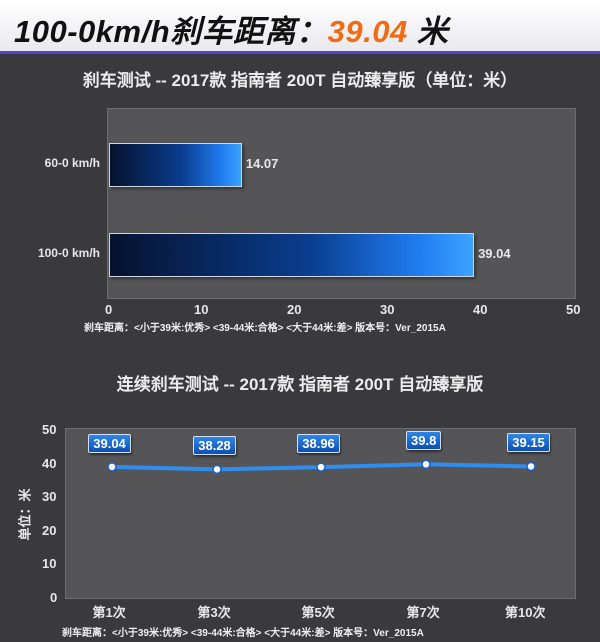 The width and height of the screenshot is (600, 642). I want to click on line-x-category-label: 第5次, so click(318, 612).